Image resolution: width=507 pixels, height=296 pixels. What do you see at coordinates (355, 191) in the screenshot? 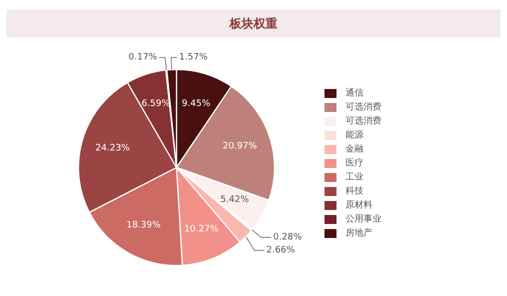
I see `legend-label: 科技` at bounding box center [355, 191].